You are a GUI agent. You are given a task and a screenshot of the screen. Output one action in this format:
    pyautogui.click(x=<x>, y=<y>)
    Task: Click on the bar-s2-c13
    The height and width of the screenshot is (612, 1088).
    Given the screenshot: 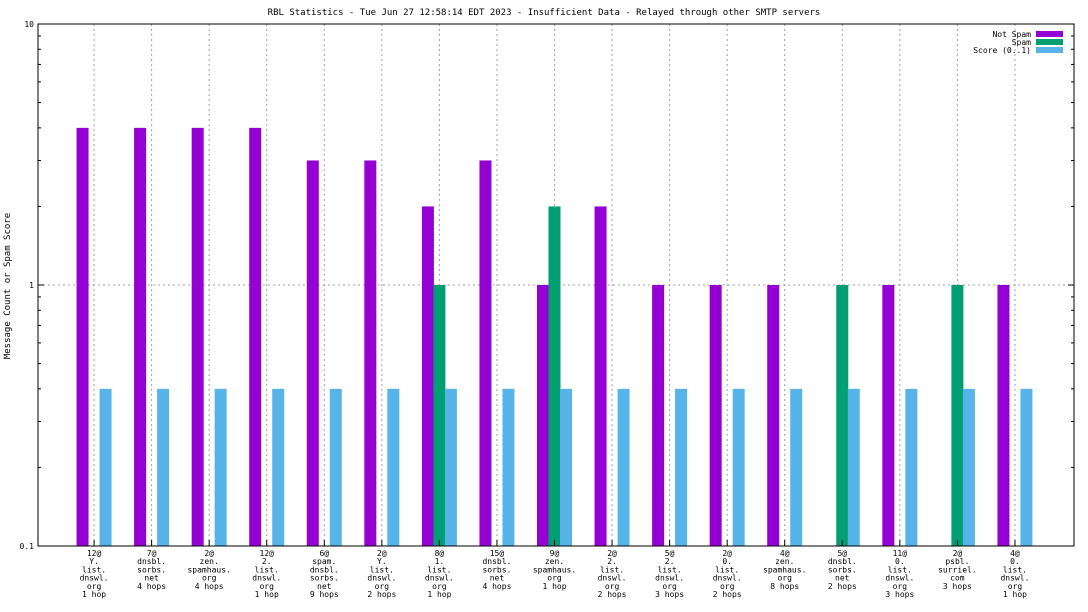 What is the action you would take?
    pyautogui.click(x=853, y=467)
    